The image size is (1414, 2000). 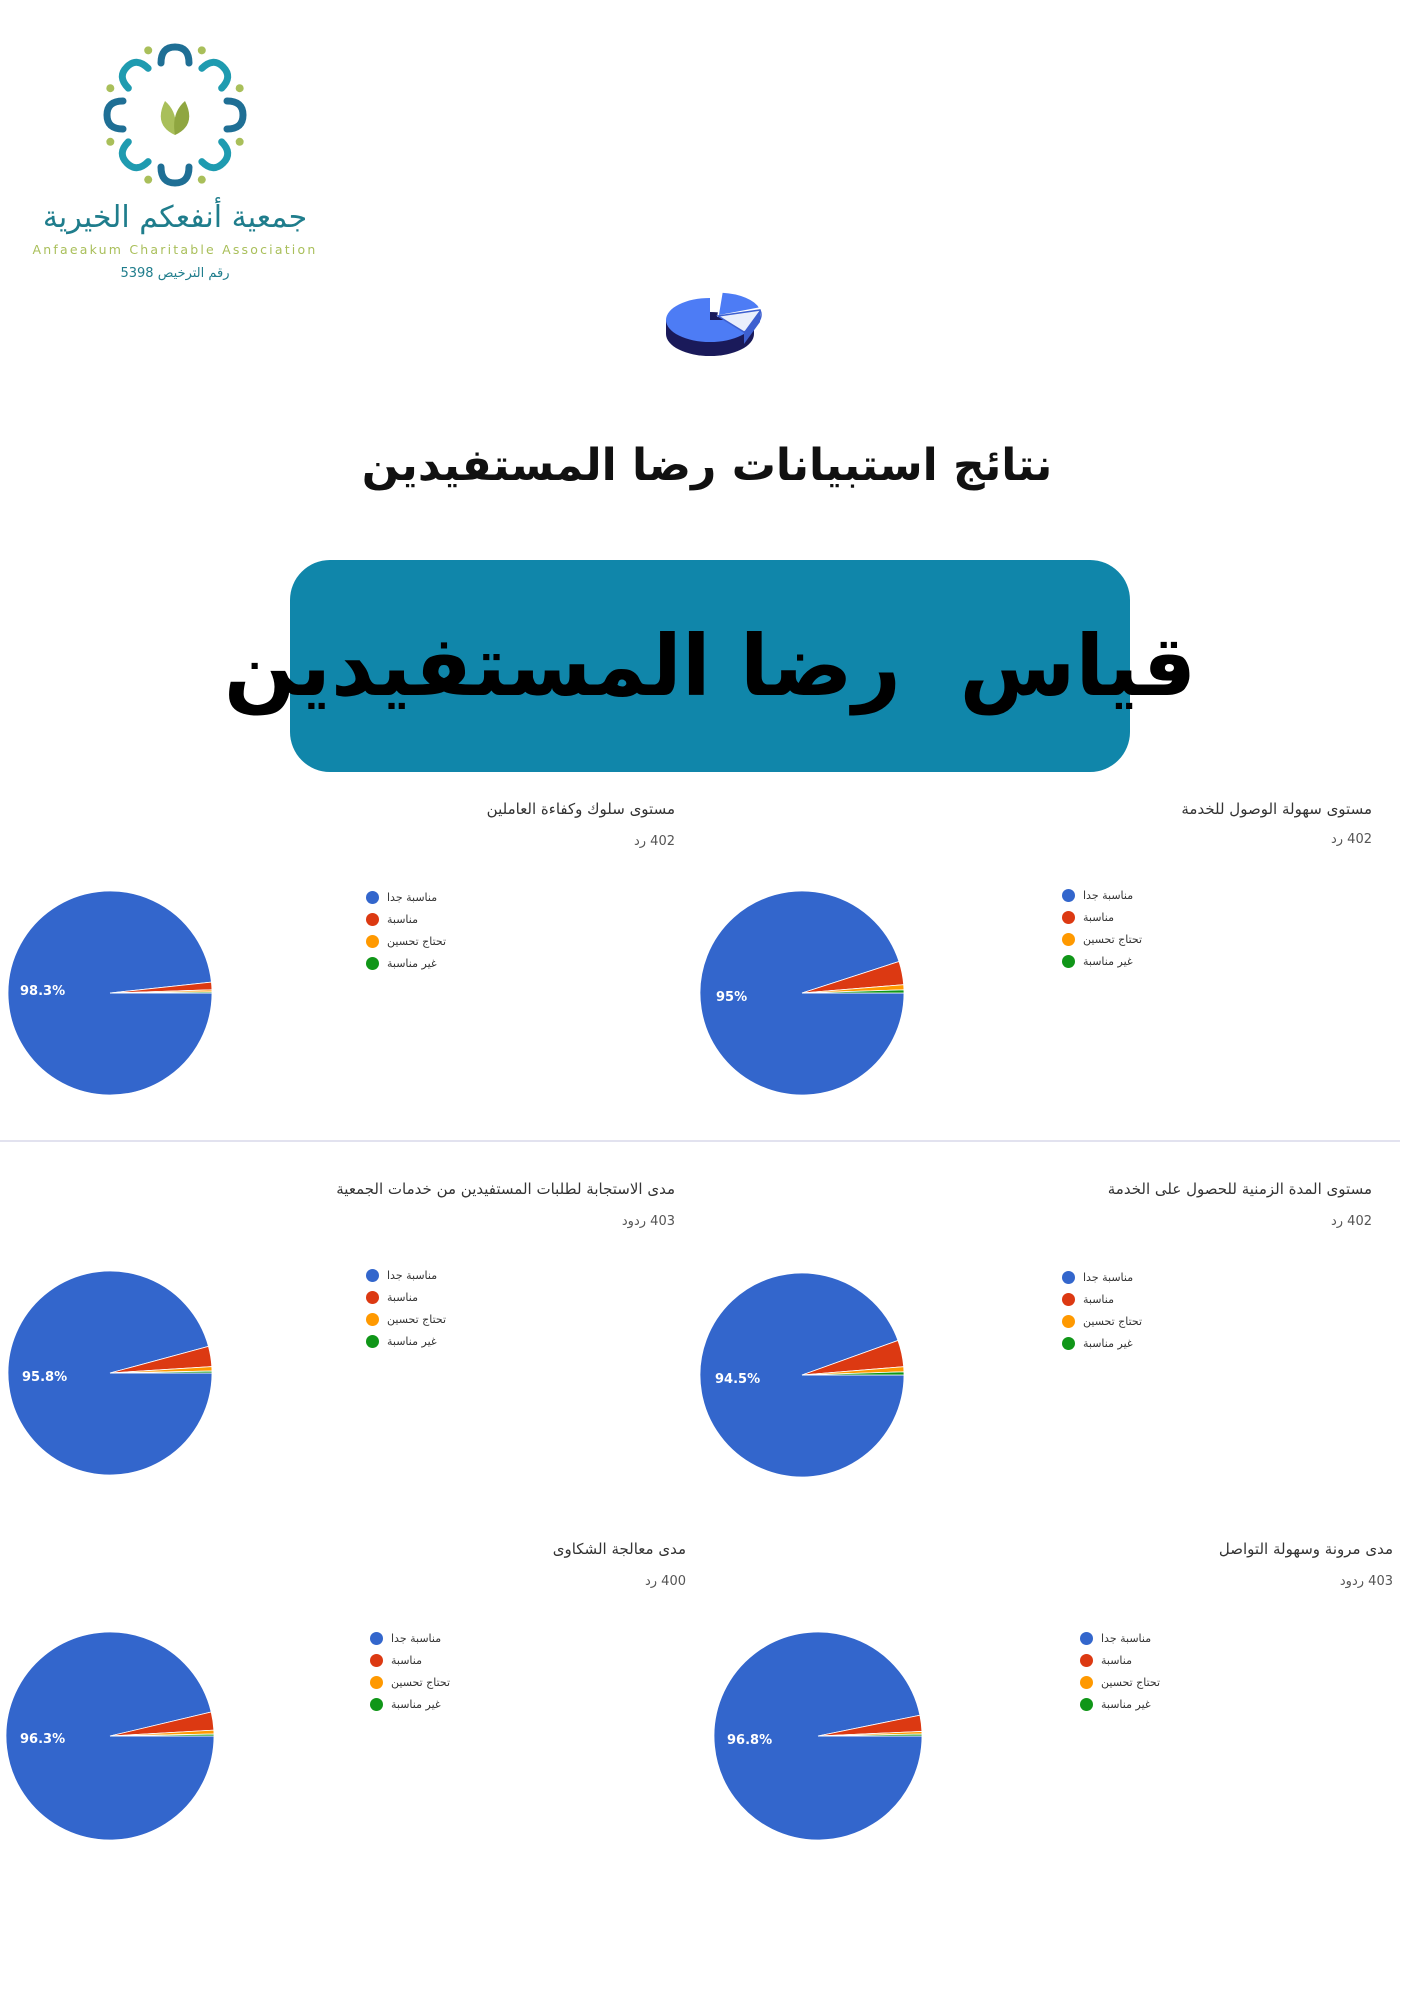 What do you see at coordinates (1239, 1189) in the screenshot?
I see `chart-title: مستوى المدة الزمنية للحصول على الخدمة` at bounding box center [1239, 1189].